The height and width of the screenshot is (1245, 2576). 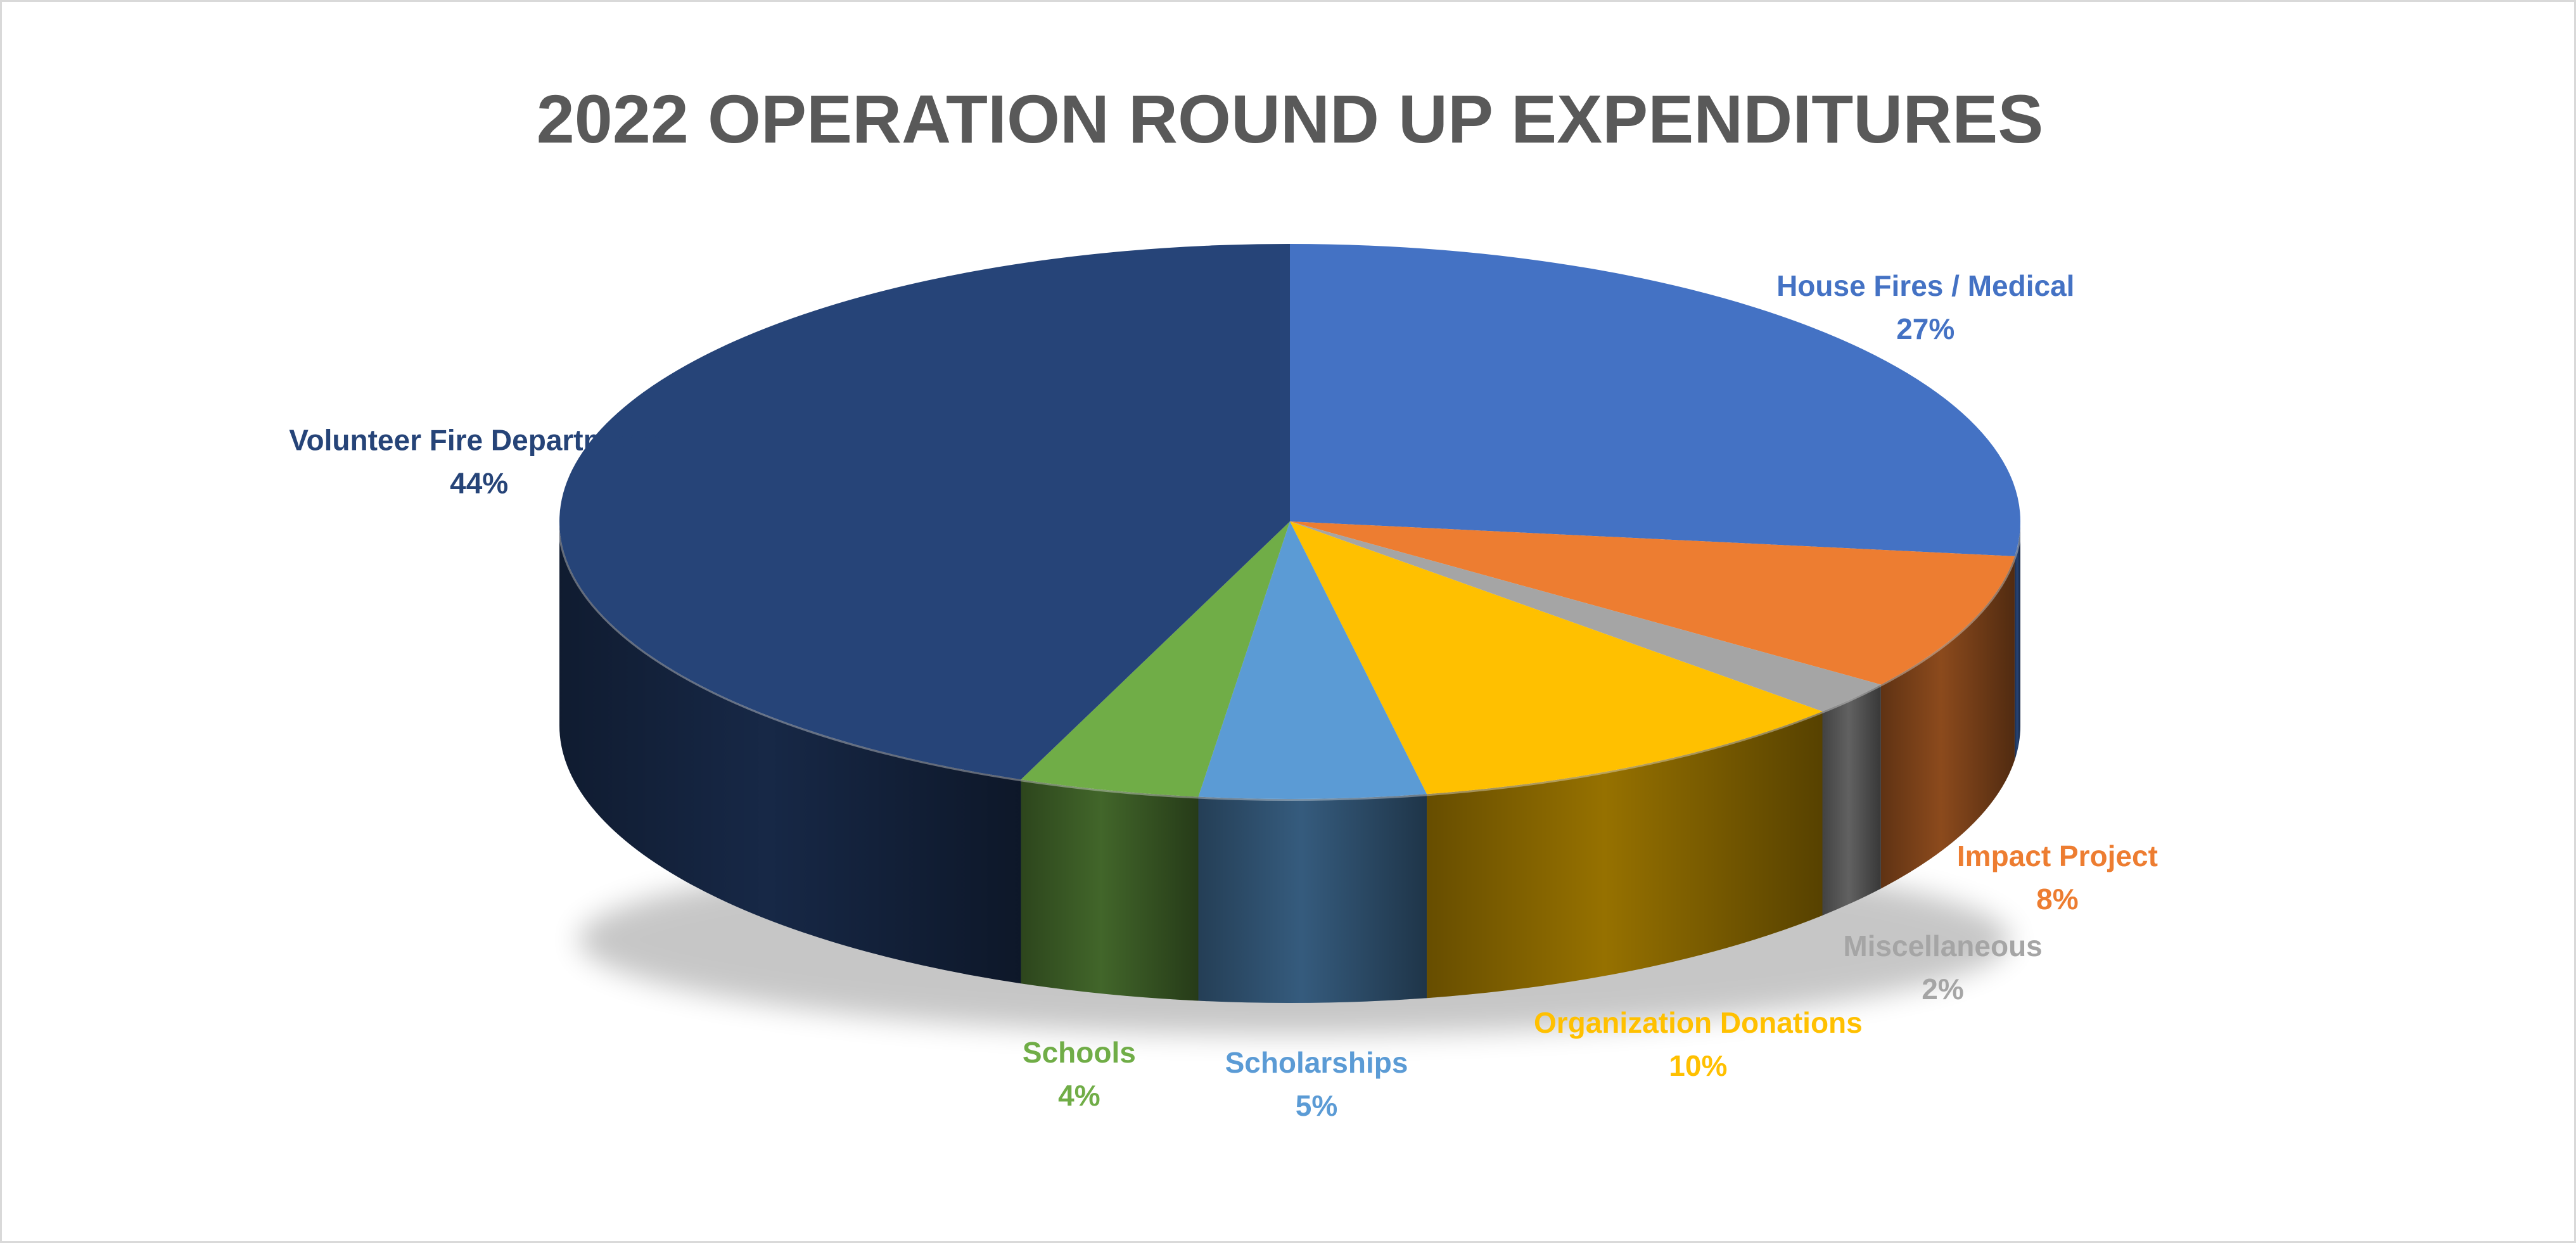 I want to click on data-label-house-fires-medical: House Fires / Medical 27%, so click(x=1925, y=307).